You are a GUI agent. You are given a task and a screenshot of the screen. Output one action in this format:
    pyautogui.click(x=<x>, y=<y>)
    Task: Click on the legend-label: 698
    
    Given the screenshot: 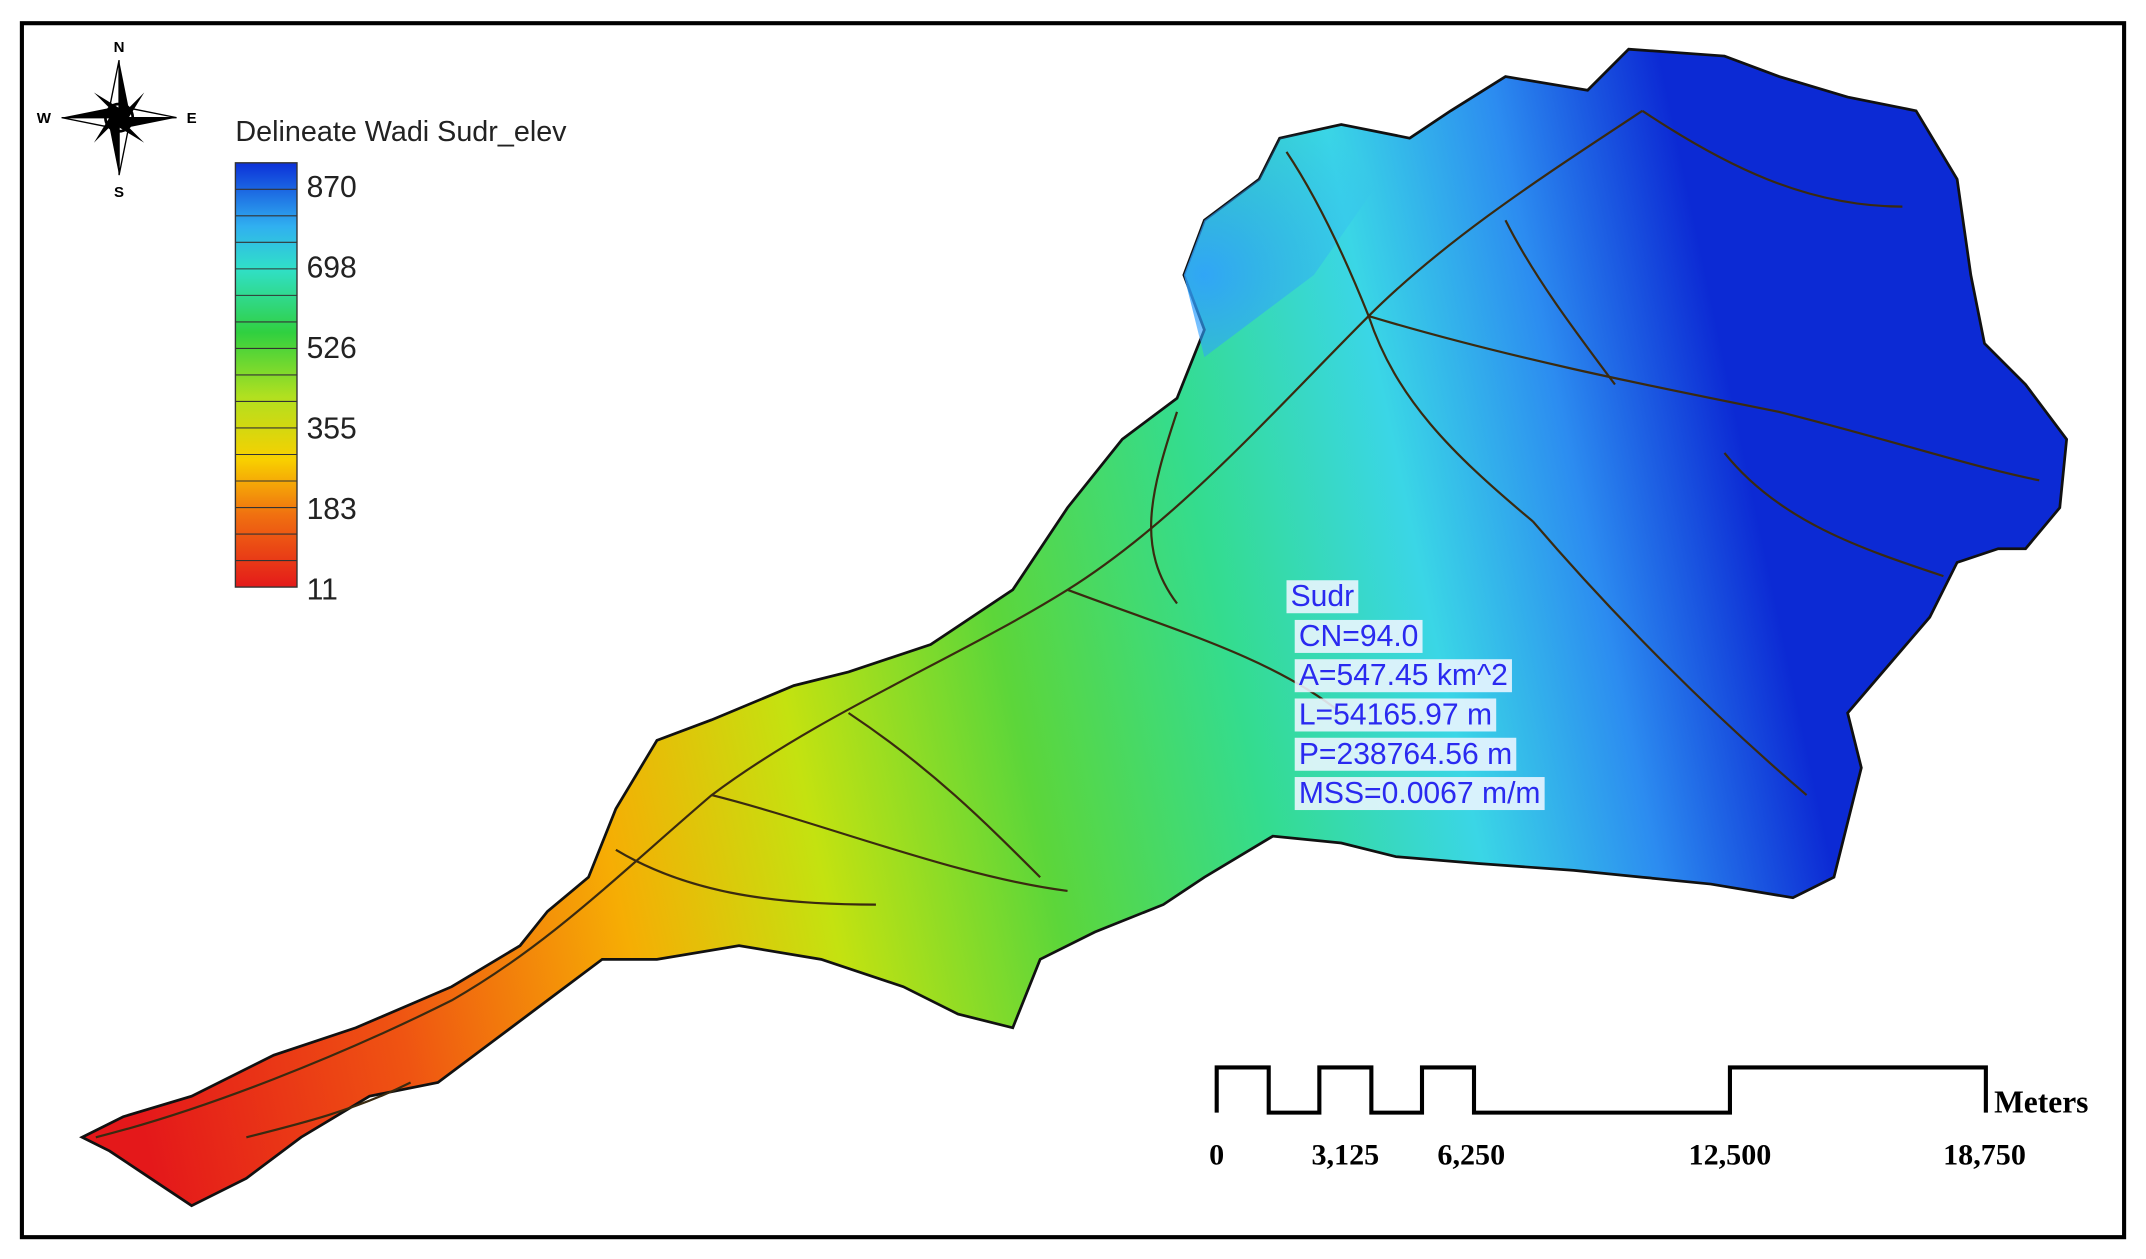 What is the action you would take?
    pyautogui.click(x=332, y=267)
    